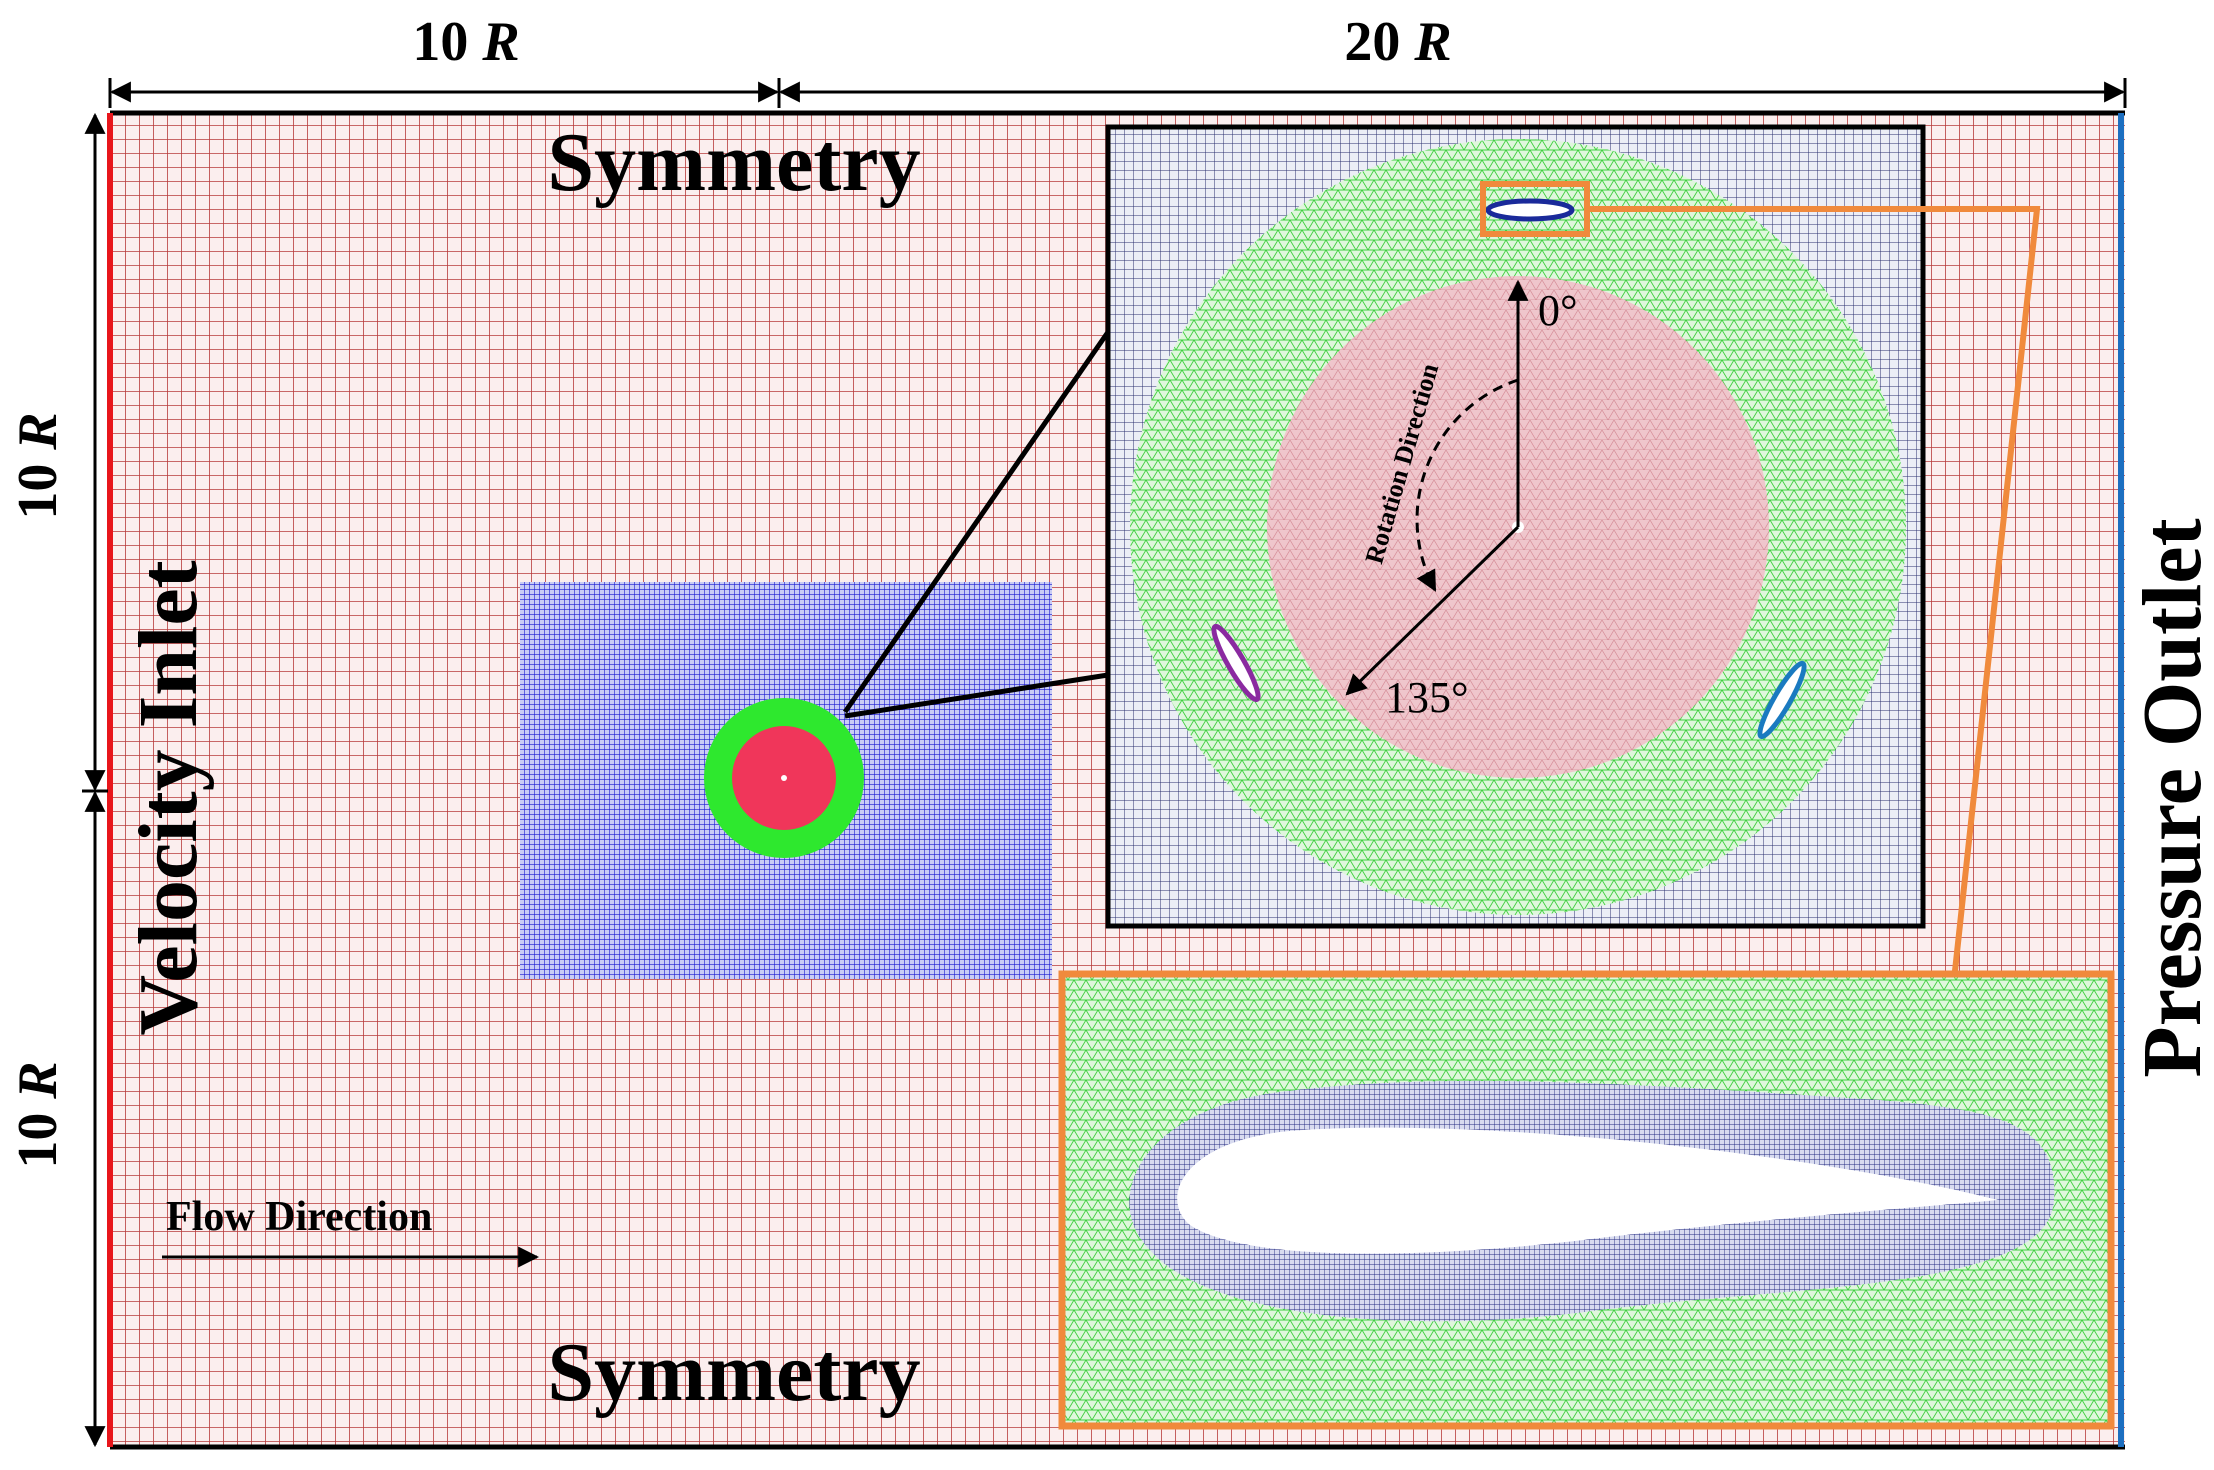  I want to click on dimension-label: 20 R, so click(1397, 42).